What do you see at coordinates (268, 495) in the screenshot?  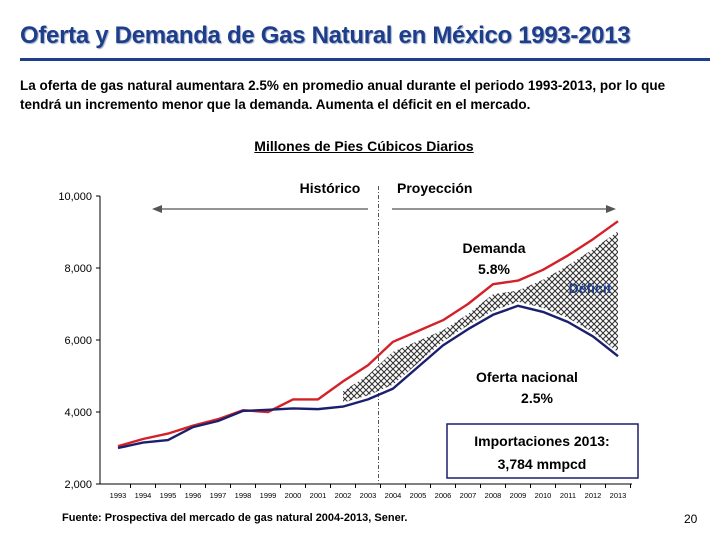 I see `x-tick-label: 1999` at bounding box center [268, 495].